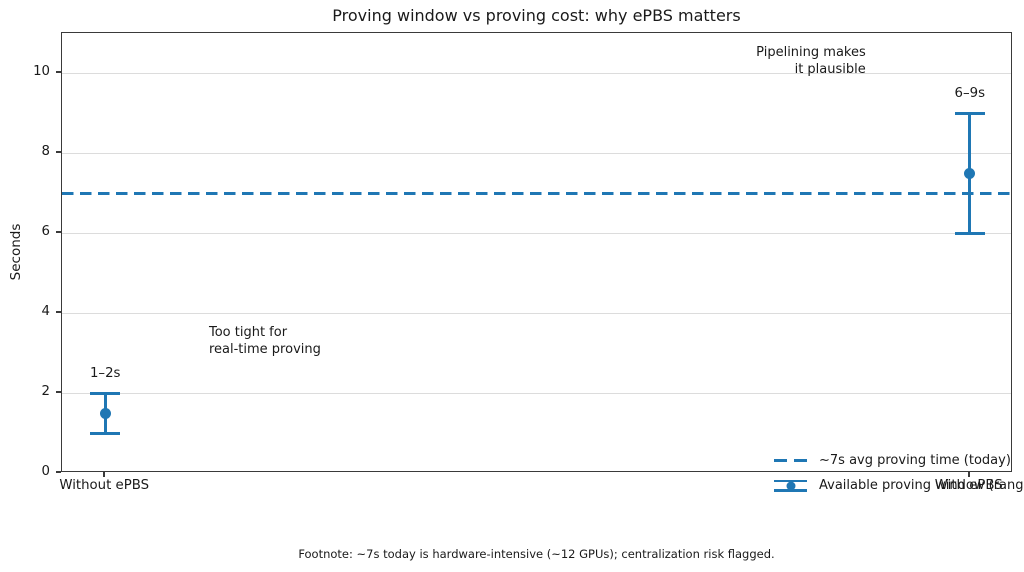 The width and height of the screenshot is (1024, 572). I want to click on x-tick-label-without-epbs: Without ePBS, so click(104, 485).